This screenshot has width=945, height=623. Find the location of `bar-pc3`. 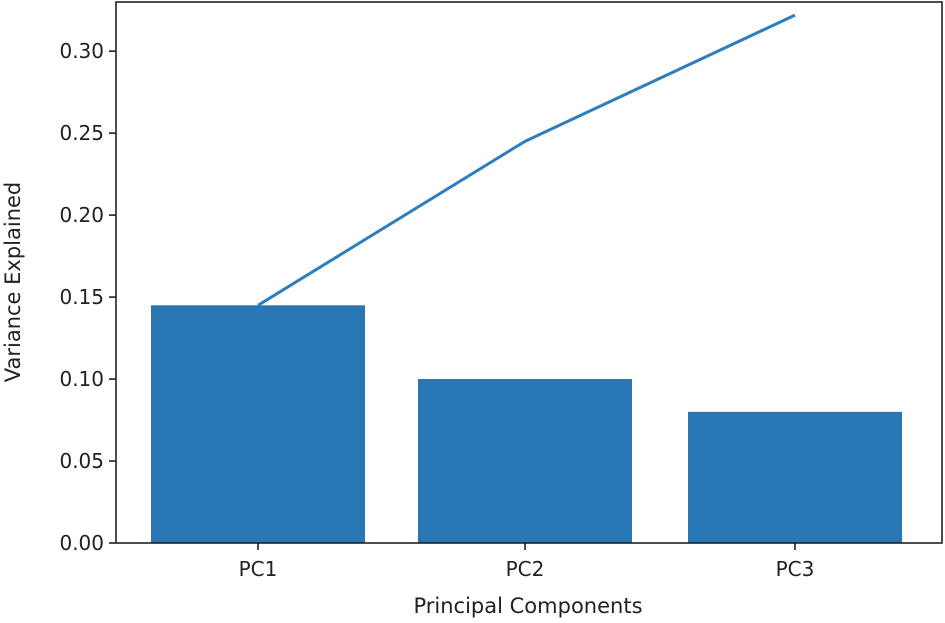

bar-pc3 is located at coordinates (795, 477).